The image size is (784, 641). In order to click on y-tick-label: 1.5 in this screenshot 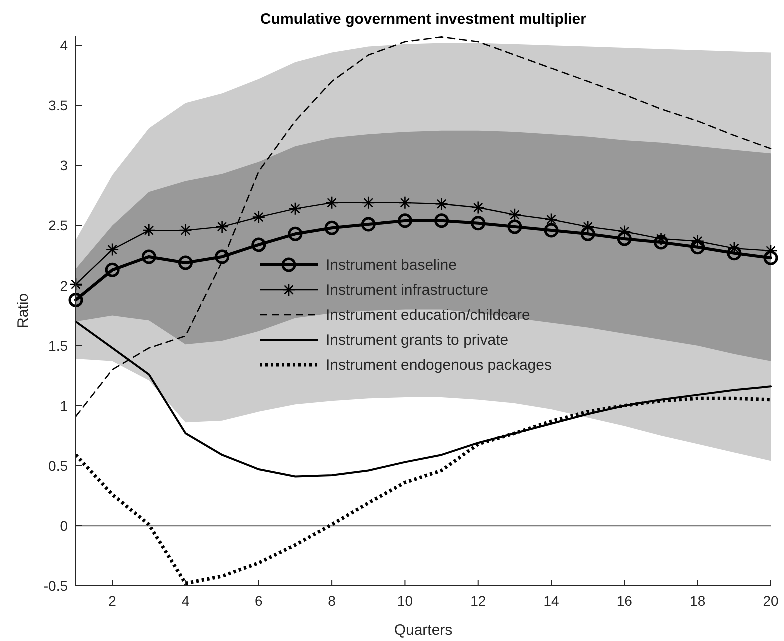, I will do `click(58, 346)`.